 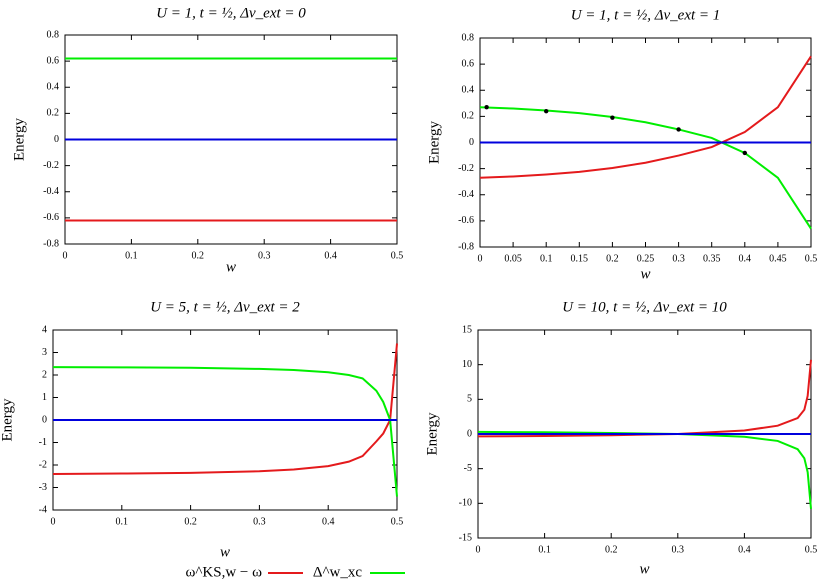 What do you see at coordinates (338, 572) in the screenshot?
I see `legend-label: Δ^w_xc` at bounding box center [338, 572].